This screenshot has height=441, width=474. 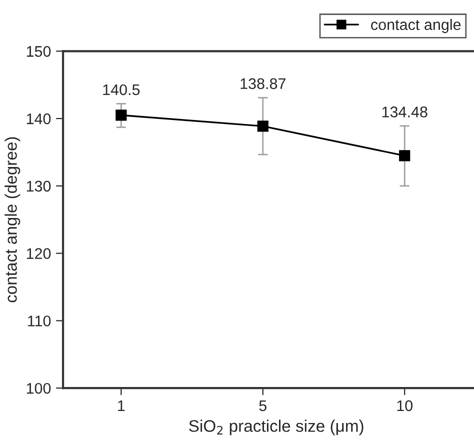 I want to click on x-axis-title: SiO$_{2}$ practicle size (μm), so click(x=276, y=428).